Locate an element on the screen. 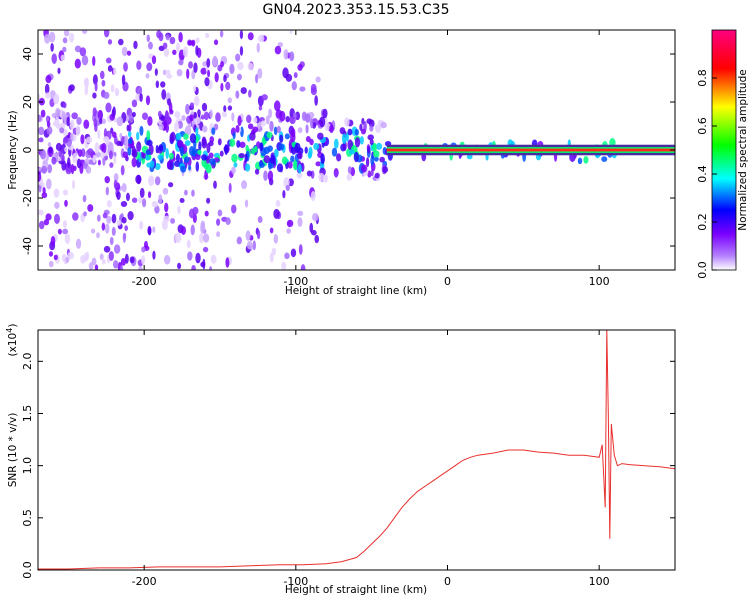 This screenshot has height=600, width=750. snr-y-tick-label: 1.0 is located at coordinates (27, 466).